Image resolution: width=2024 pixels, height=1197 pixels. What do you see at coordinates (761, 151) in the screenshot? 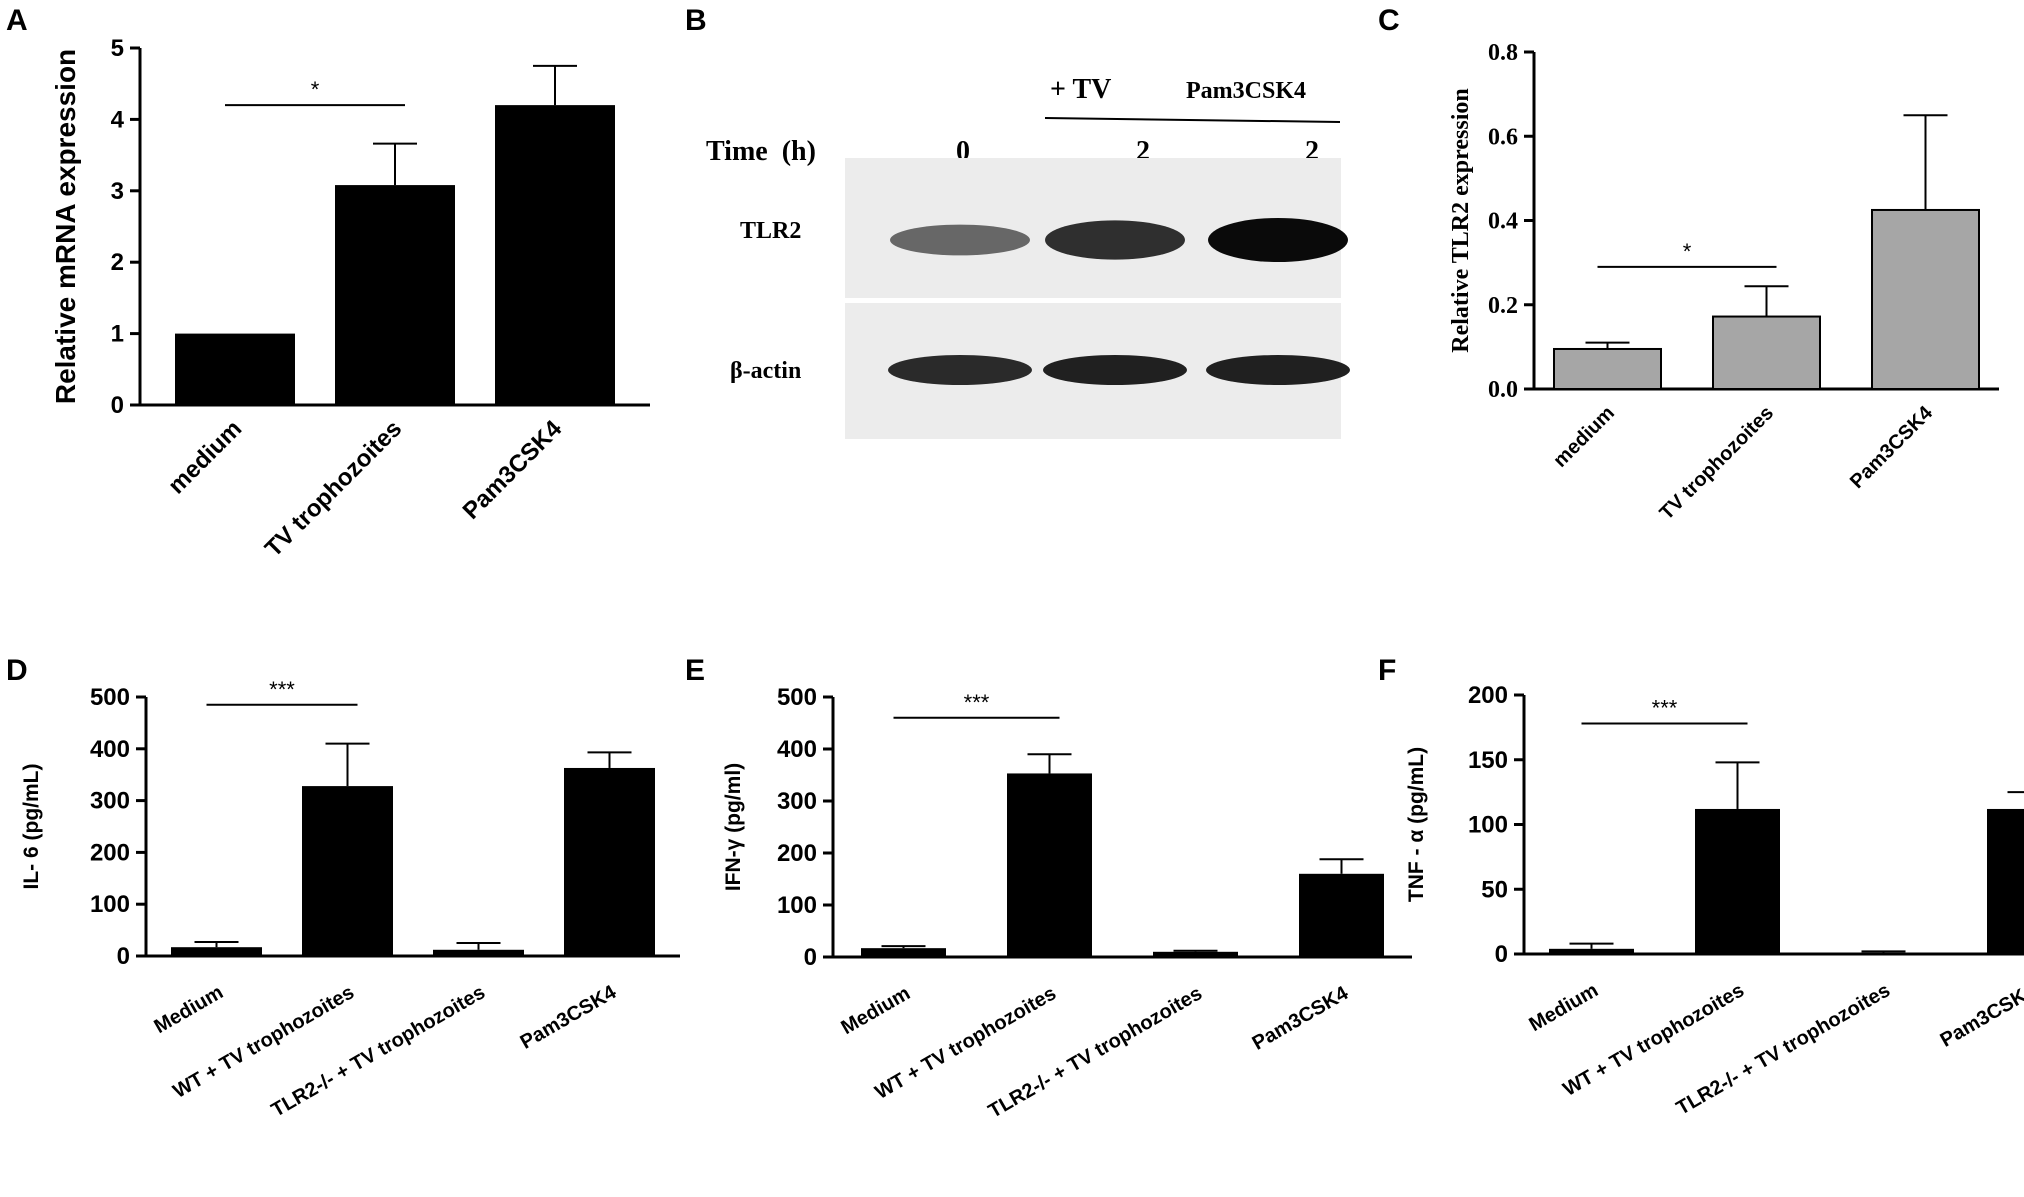
I see `time-label: Time (h)` at bounding box center [761, 151].